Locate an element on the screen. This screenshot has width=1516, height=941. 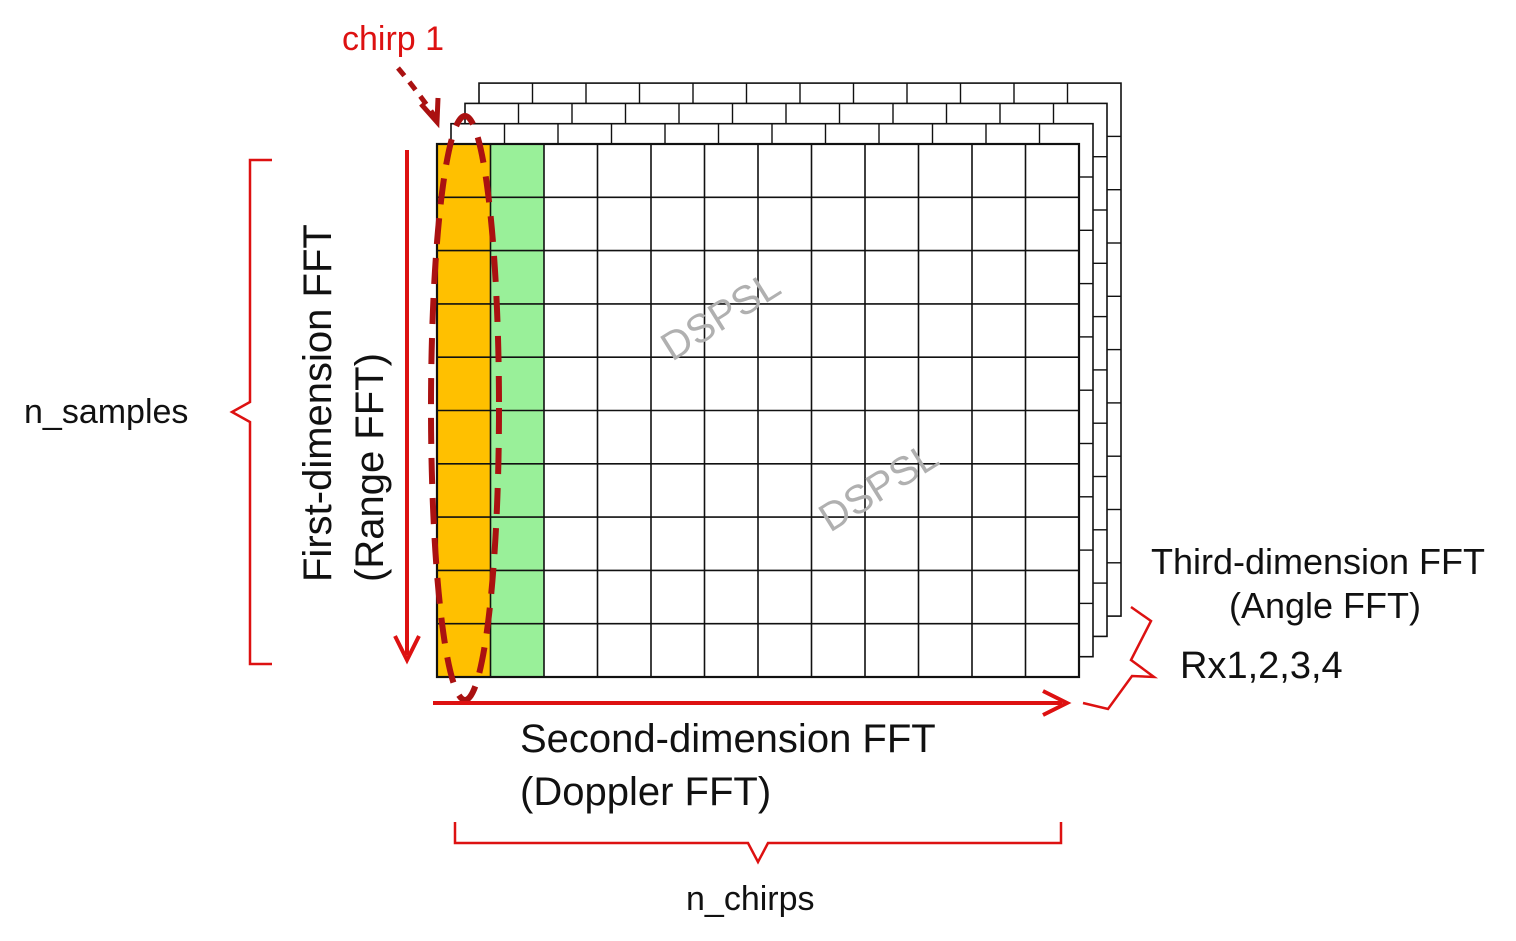
doppler-fft-label-line1: Second-dimension FFT is located at coordinates (728, 739).